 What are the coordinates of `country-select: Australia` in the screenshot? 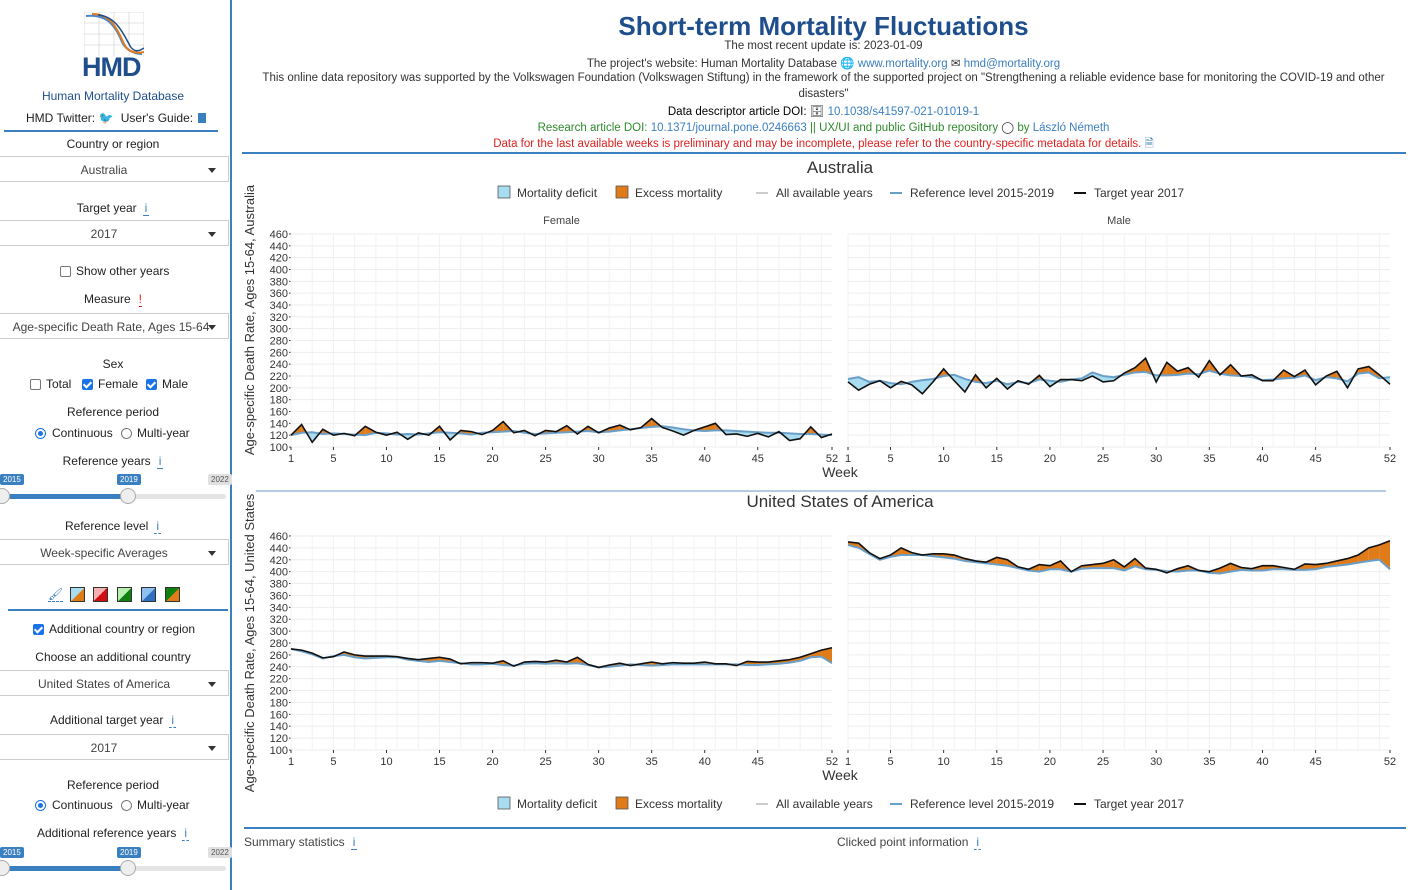 It's located at (114, 169).